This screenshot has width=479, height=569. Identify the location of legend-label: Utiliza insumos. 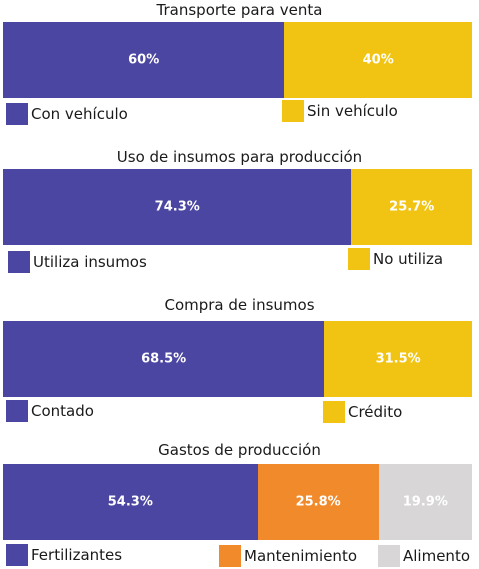
(90, 262).